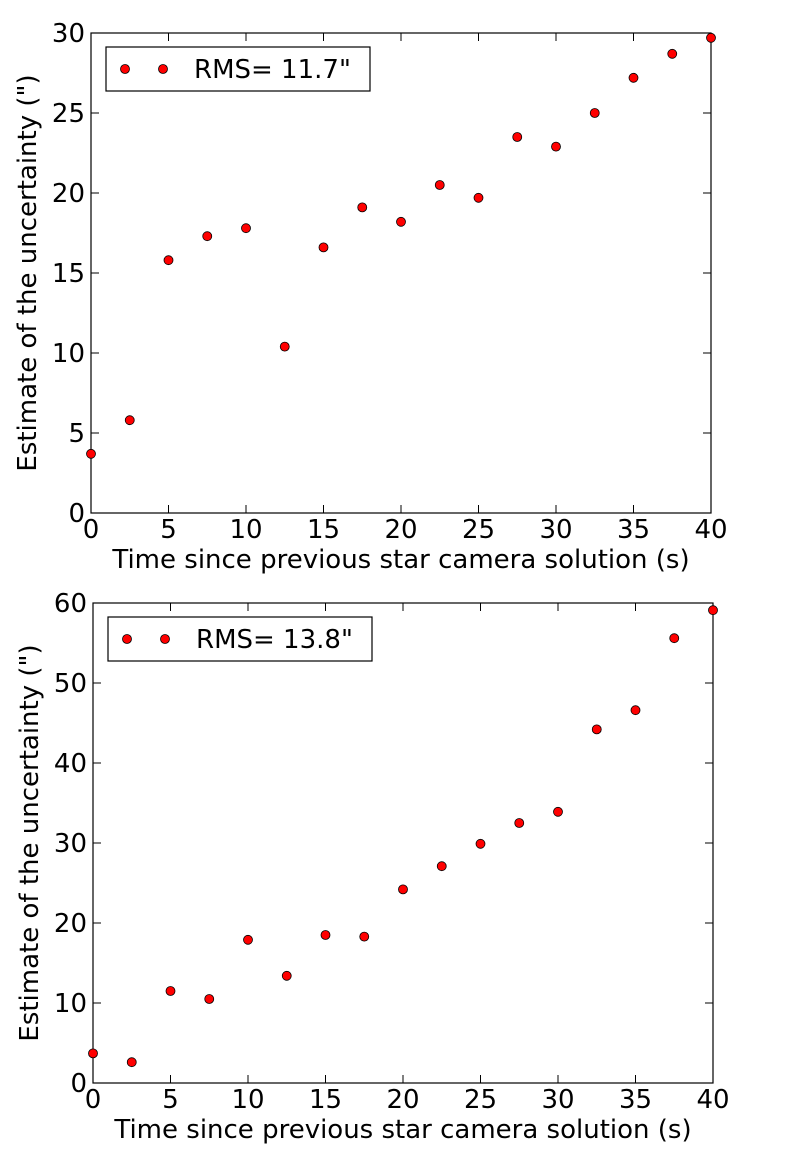 Image resolution: width=800 pixels, height=1160 pixels. I want to click on y-tick-label: 50, so click(70, 684).